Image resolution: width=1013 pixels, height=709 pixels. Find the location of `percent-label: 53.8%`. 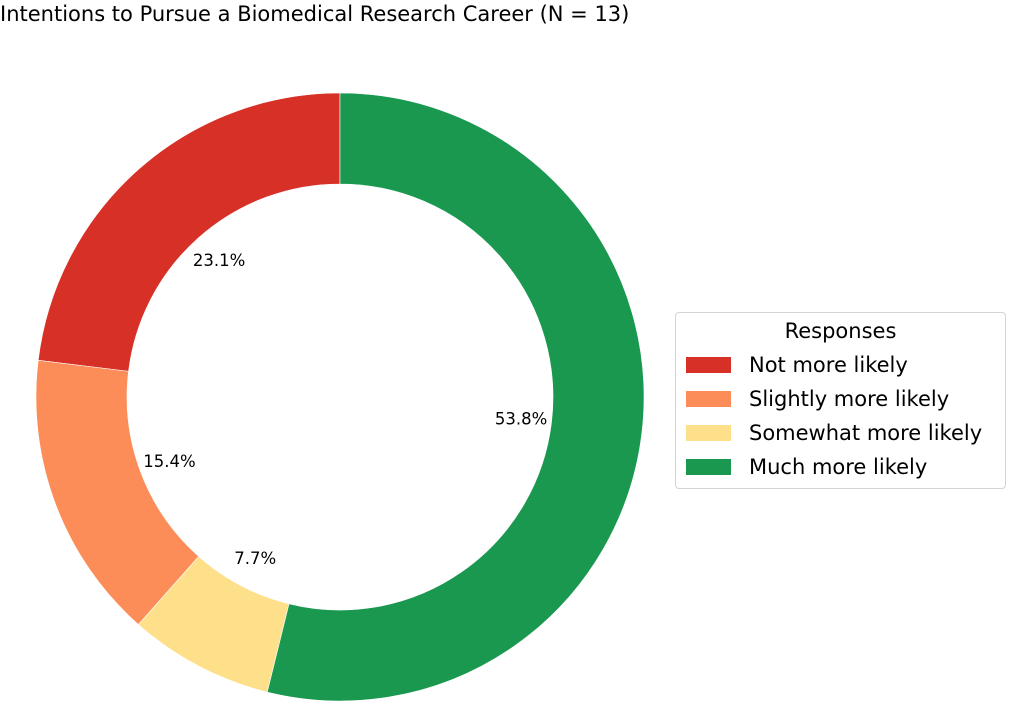

percent-label: 53.8% is located at coordinates (521, 418).